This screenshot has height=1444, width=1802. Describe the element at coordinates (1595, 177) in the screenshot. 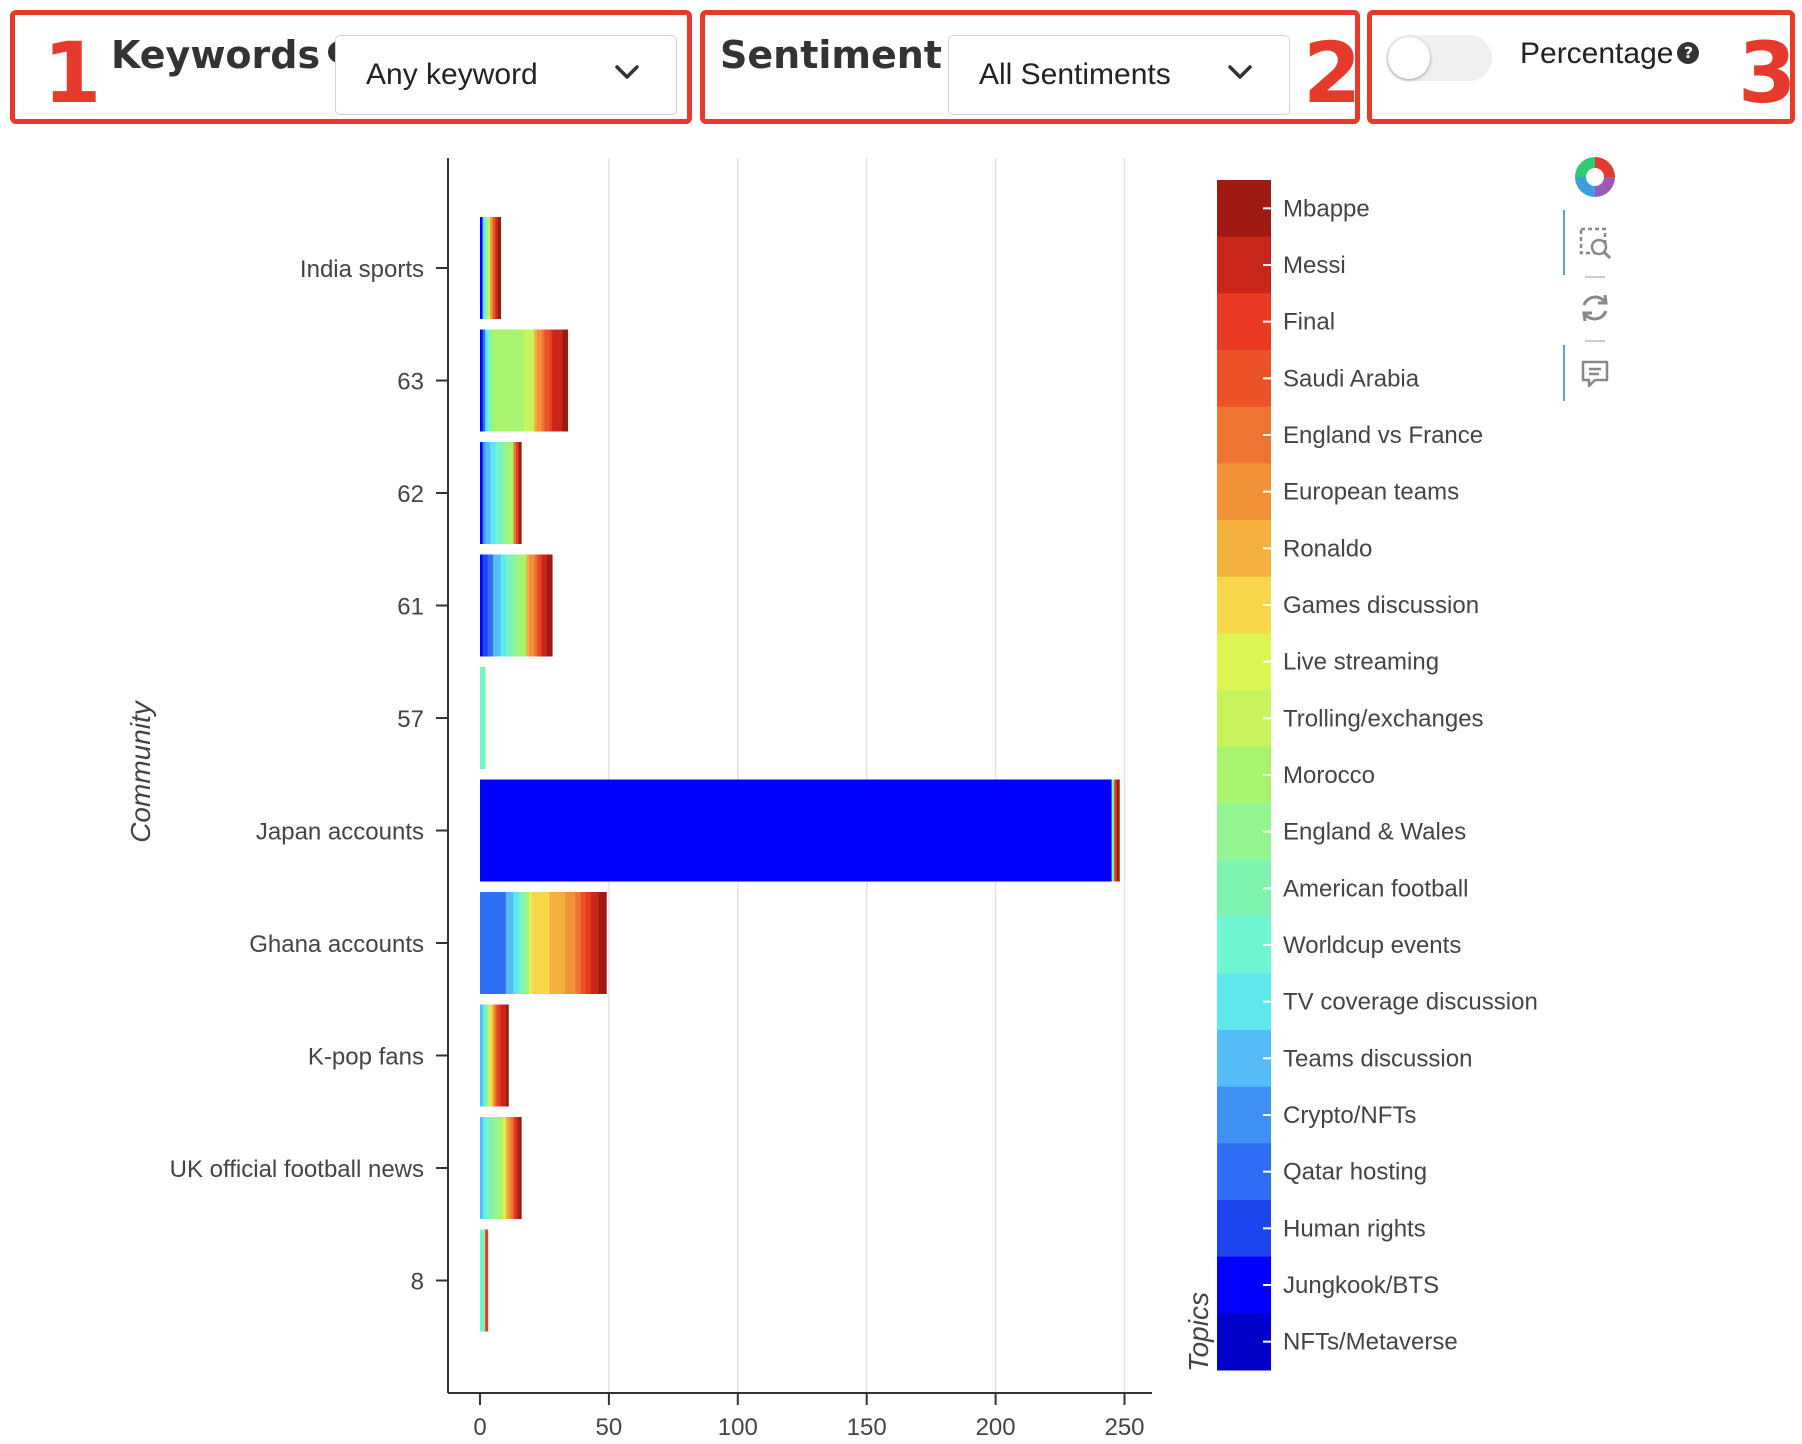

I see `logo-icon` at that location.